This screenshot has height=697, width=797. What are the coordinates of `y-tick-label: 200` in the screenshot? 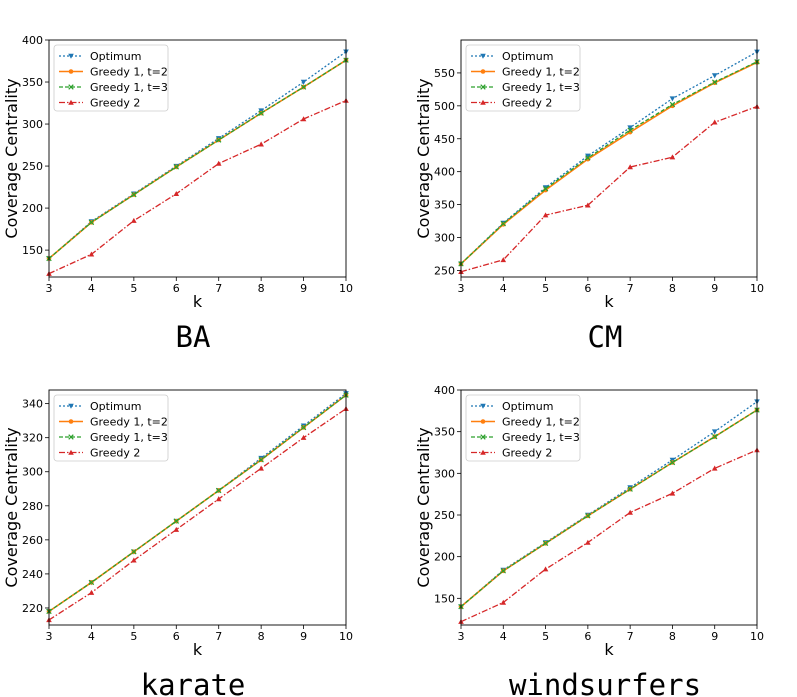 It's located at (32, 208).